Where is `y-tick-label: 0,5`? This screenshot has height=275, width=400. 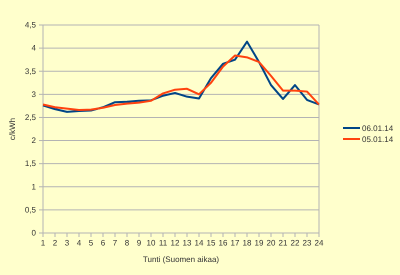 y-tick-label: 0,5 is located at coordinates (30, 209).